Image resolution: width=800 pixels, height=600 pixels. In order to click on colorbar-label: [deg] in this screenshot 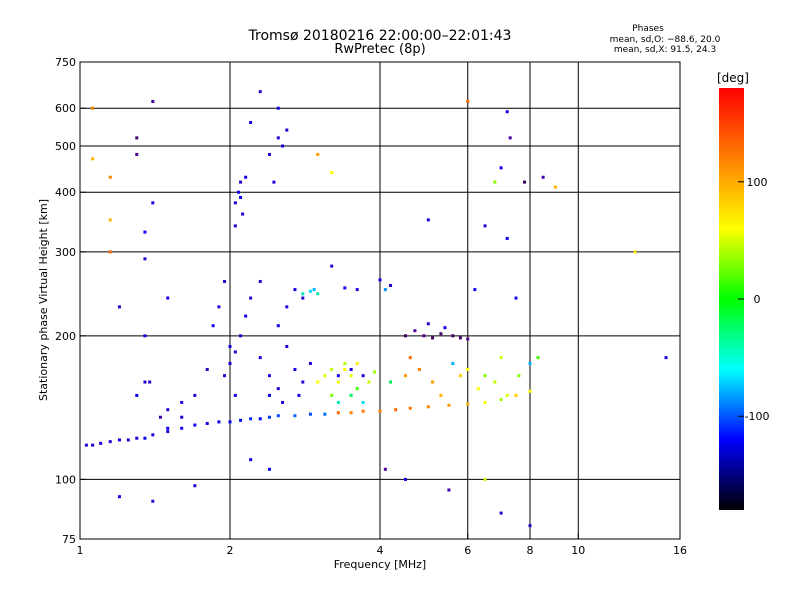, I will do `click(733, 78)`.